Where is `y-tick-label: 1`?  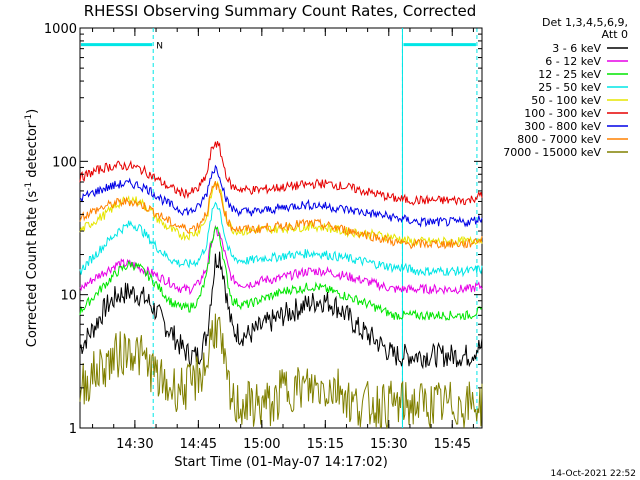 y-tick-label: 1 is located at coordinates (73, 429).